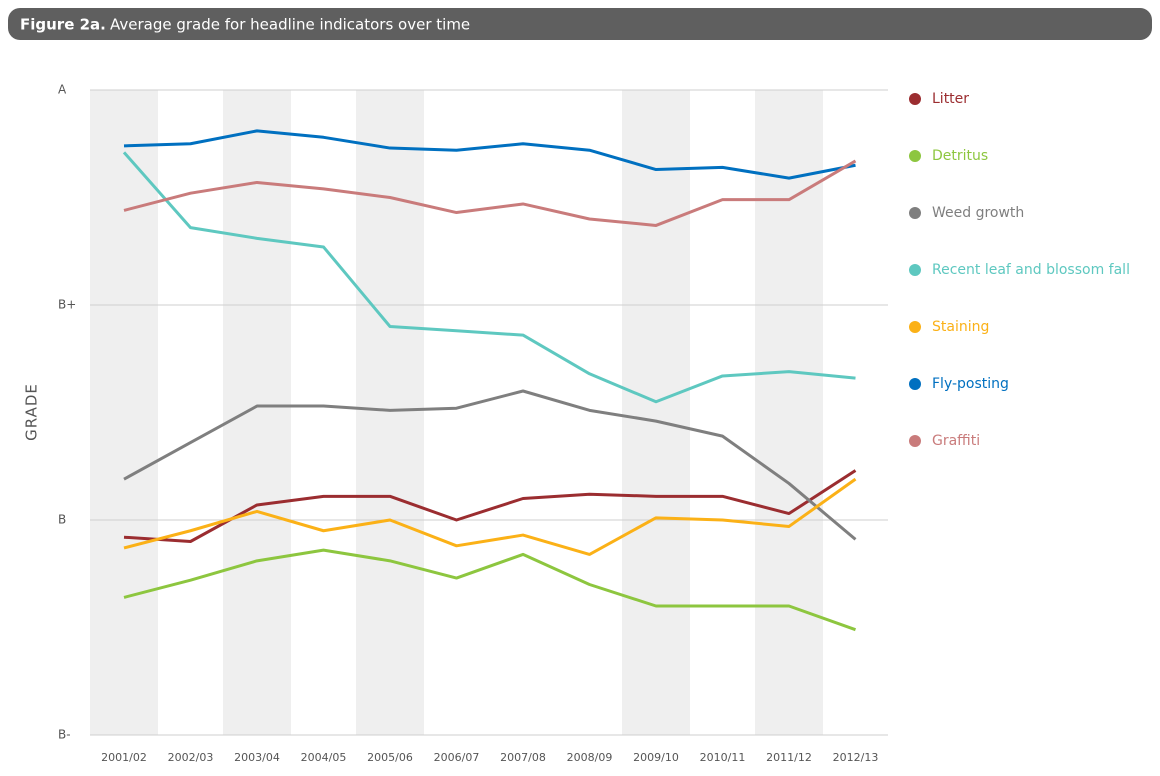 The height and width of the screenshot is (776, 1160). I want to click on y-axis-label: GRADE, so click(32, 412).